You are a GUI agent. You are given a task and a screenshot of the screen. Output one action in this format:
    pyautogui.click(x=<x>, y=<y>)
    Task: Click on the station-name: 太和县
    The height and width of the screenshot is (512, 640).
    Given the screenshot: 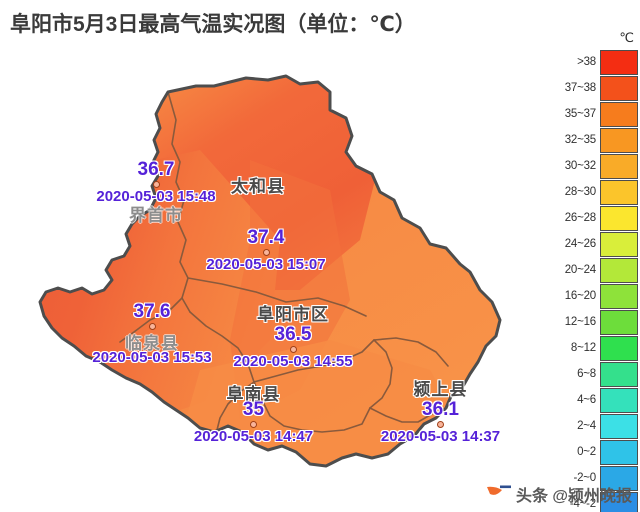 What is the action you would take?
    pyautogui.click(x=258, y=186)
    